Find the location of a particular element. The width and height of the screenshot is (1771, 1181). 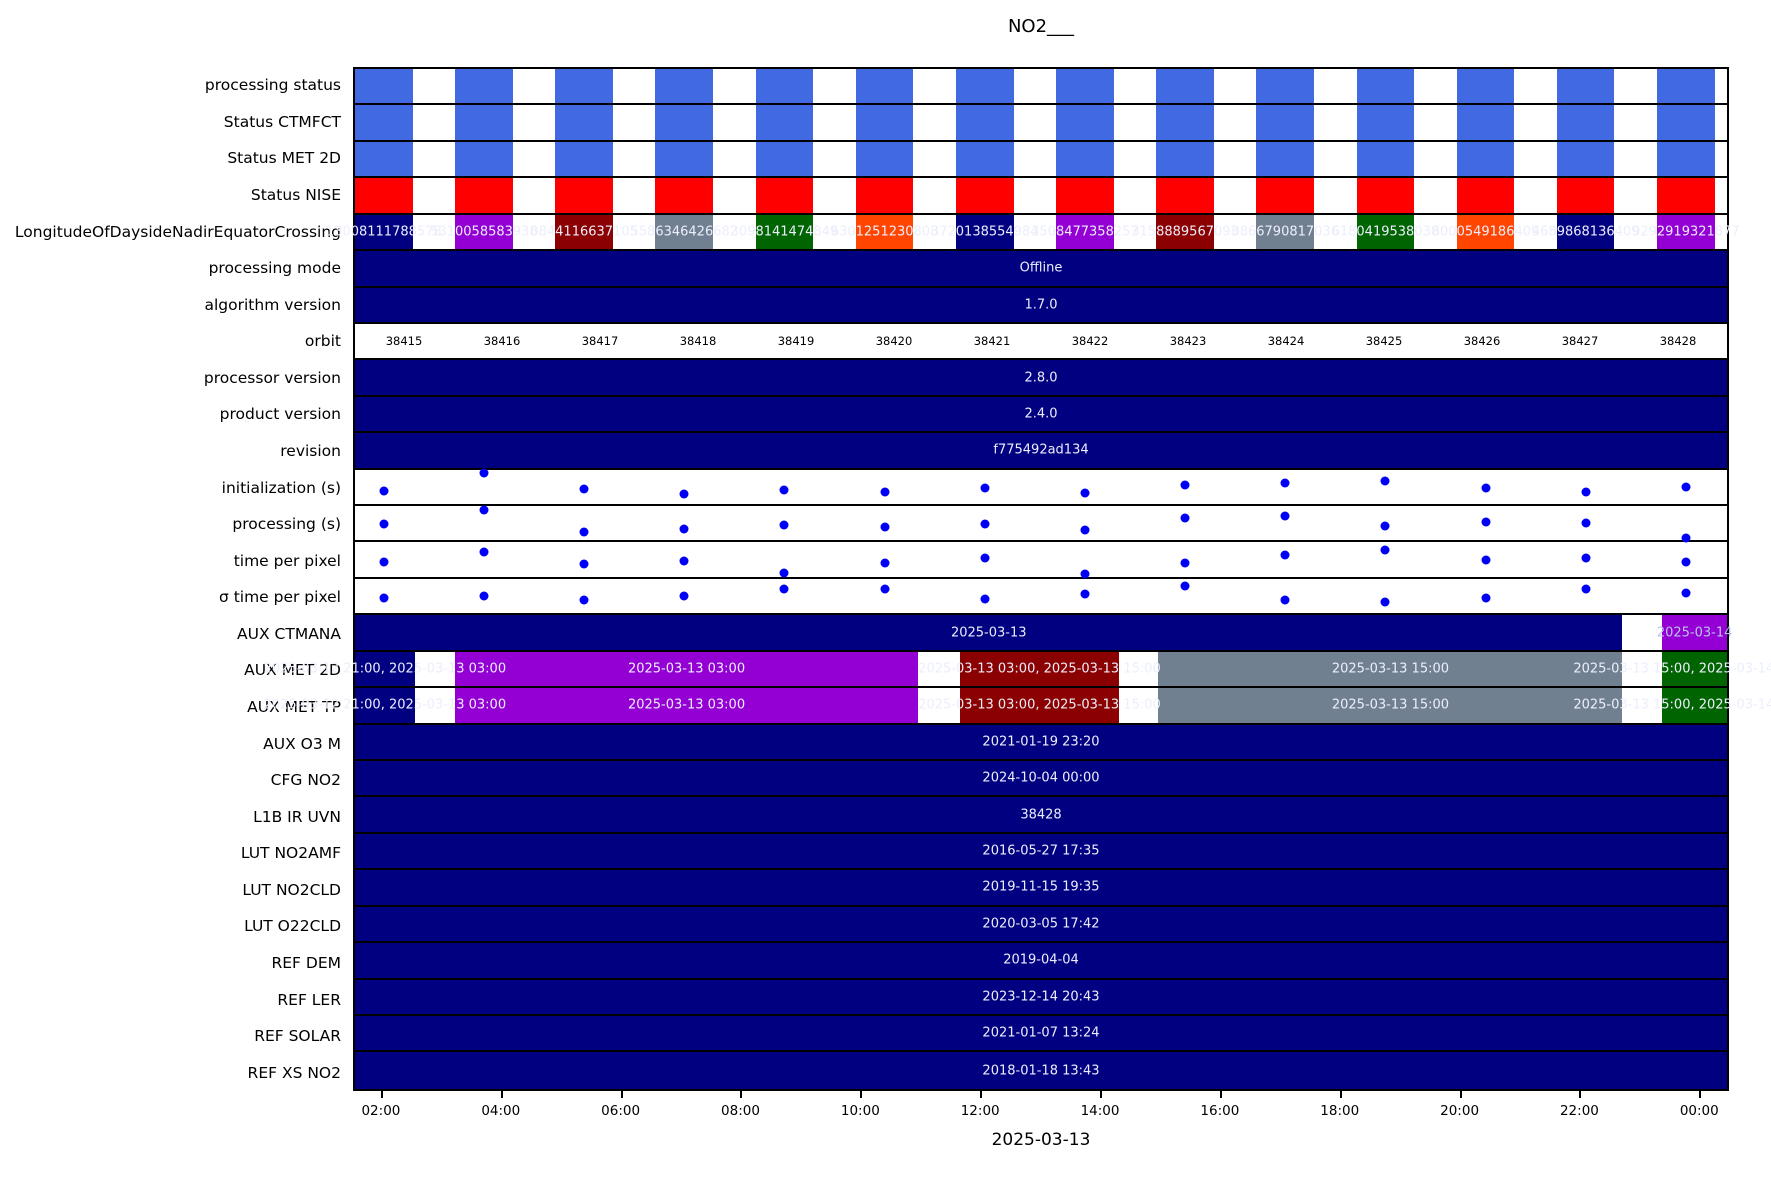

row-label: initialization (s) is located at coordinates (281, 487).